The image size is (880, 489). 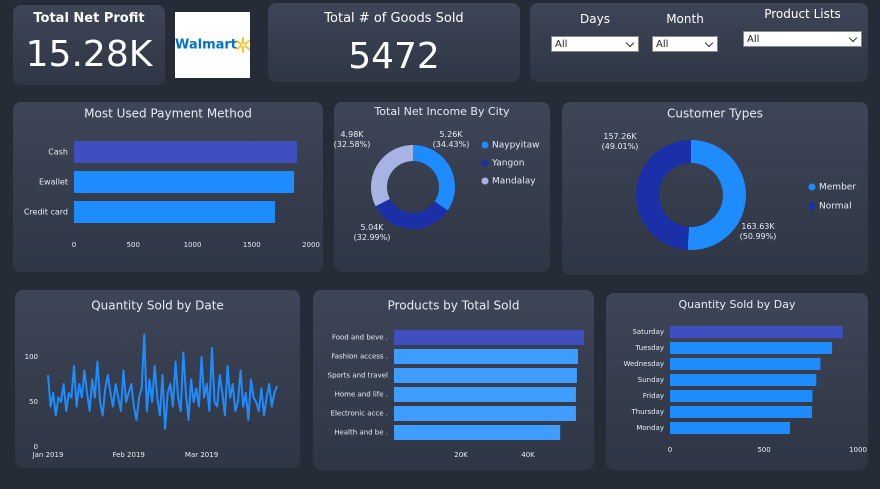 What do you see at coordinates (361, 433) in the screenshot?
I see `y-tick-label: Health and be .` at bounding box center [361, 433].